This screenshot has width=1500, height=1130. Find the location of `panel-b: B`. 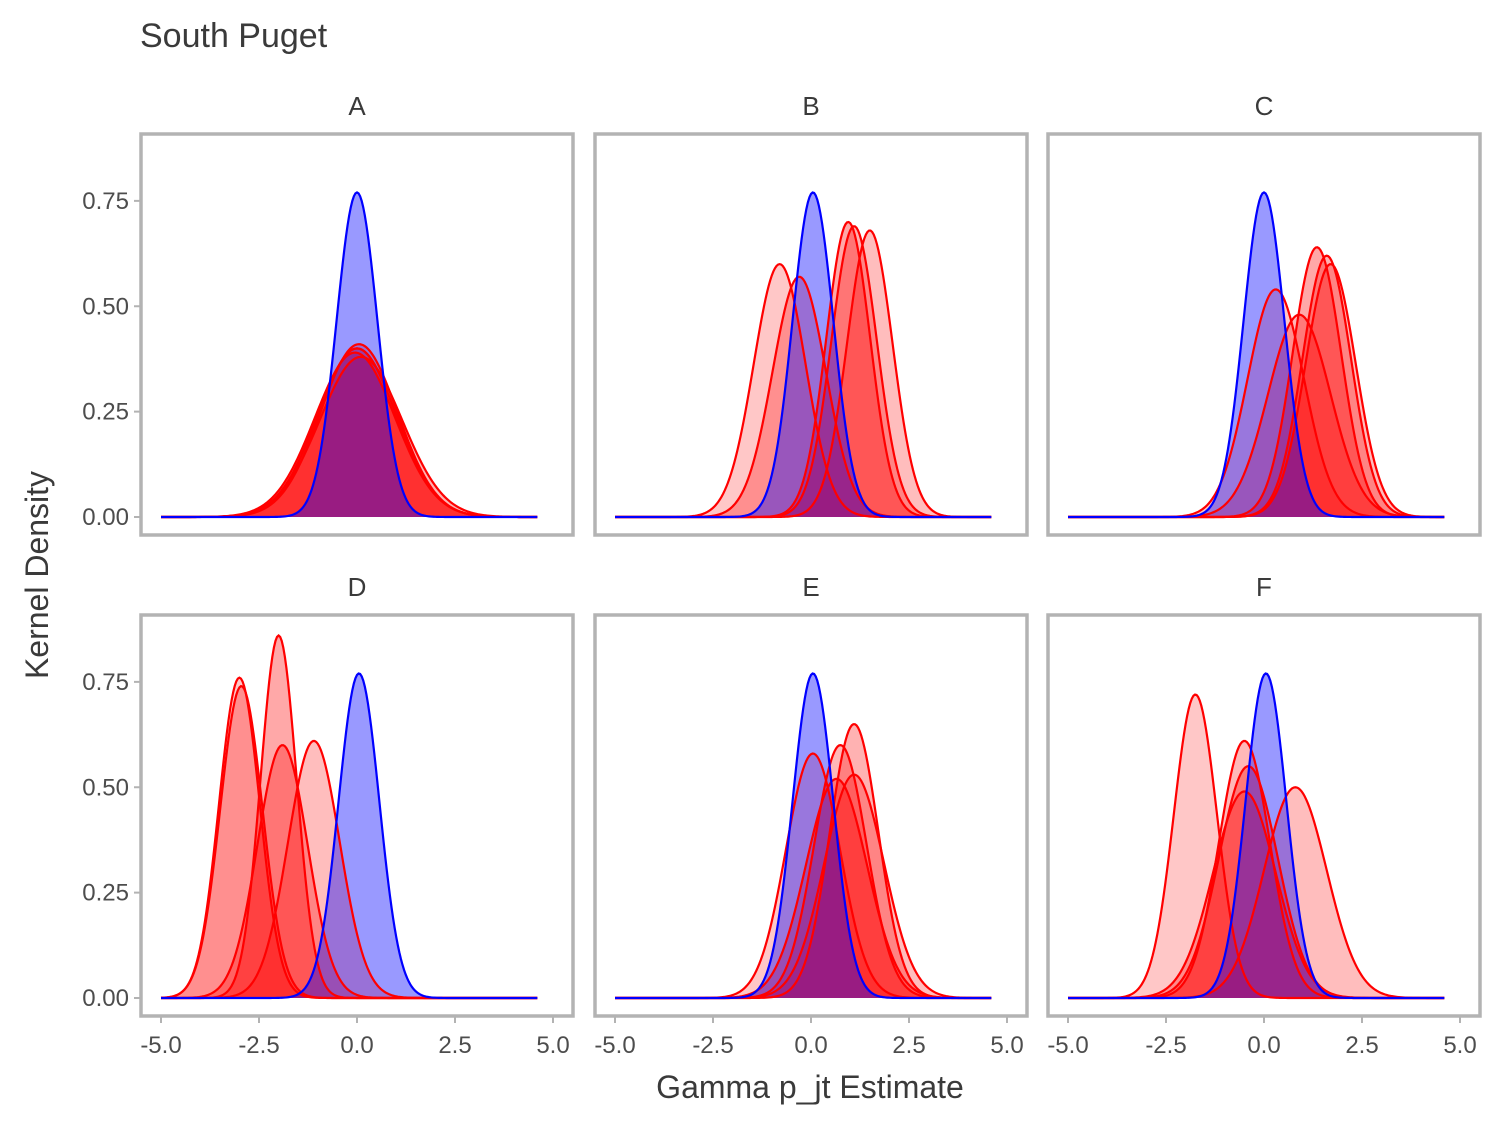

panel-b: B is located at coordinates (811, 314).